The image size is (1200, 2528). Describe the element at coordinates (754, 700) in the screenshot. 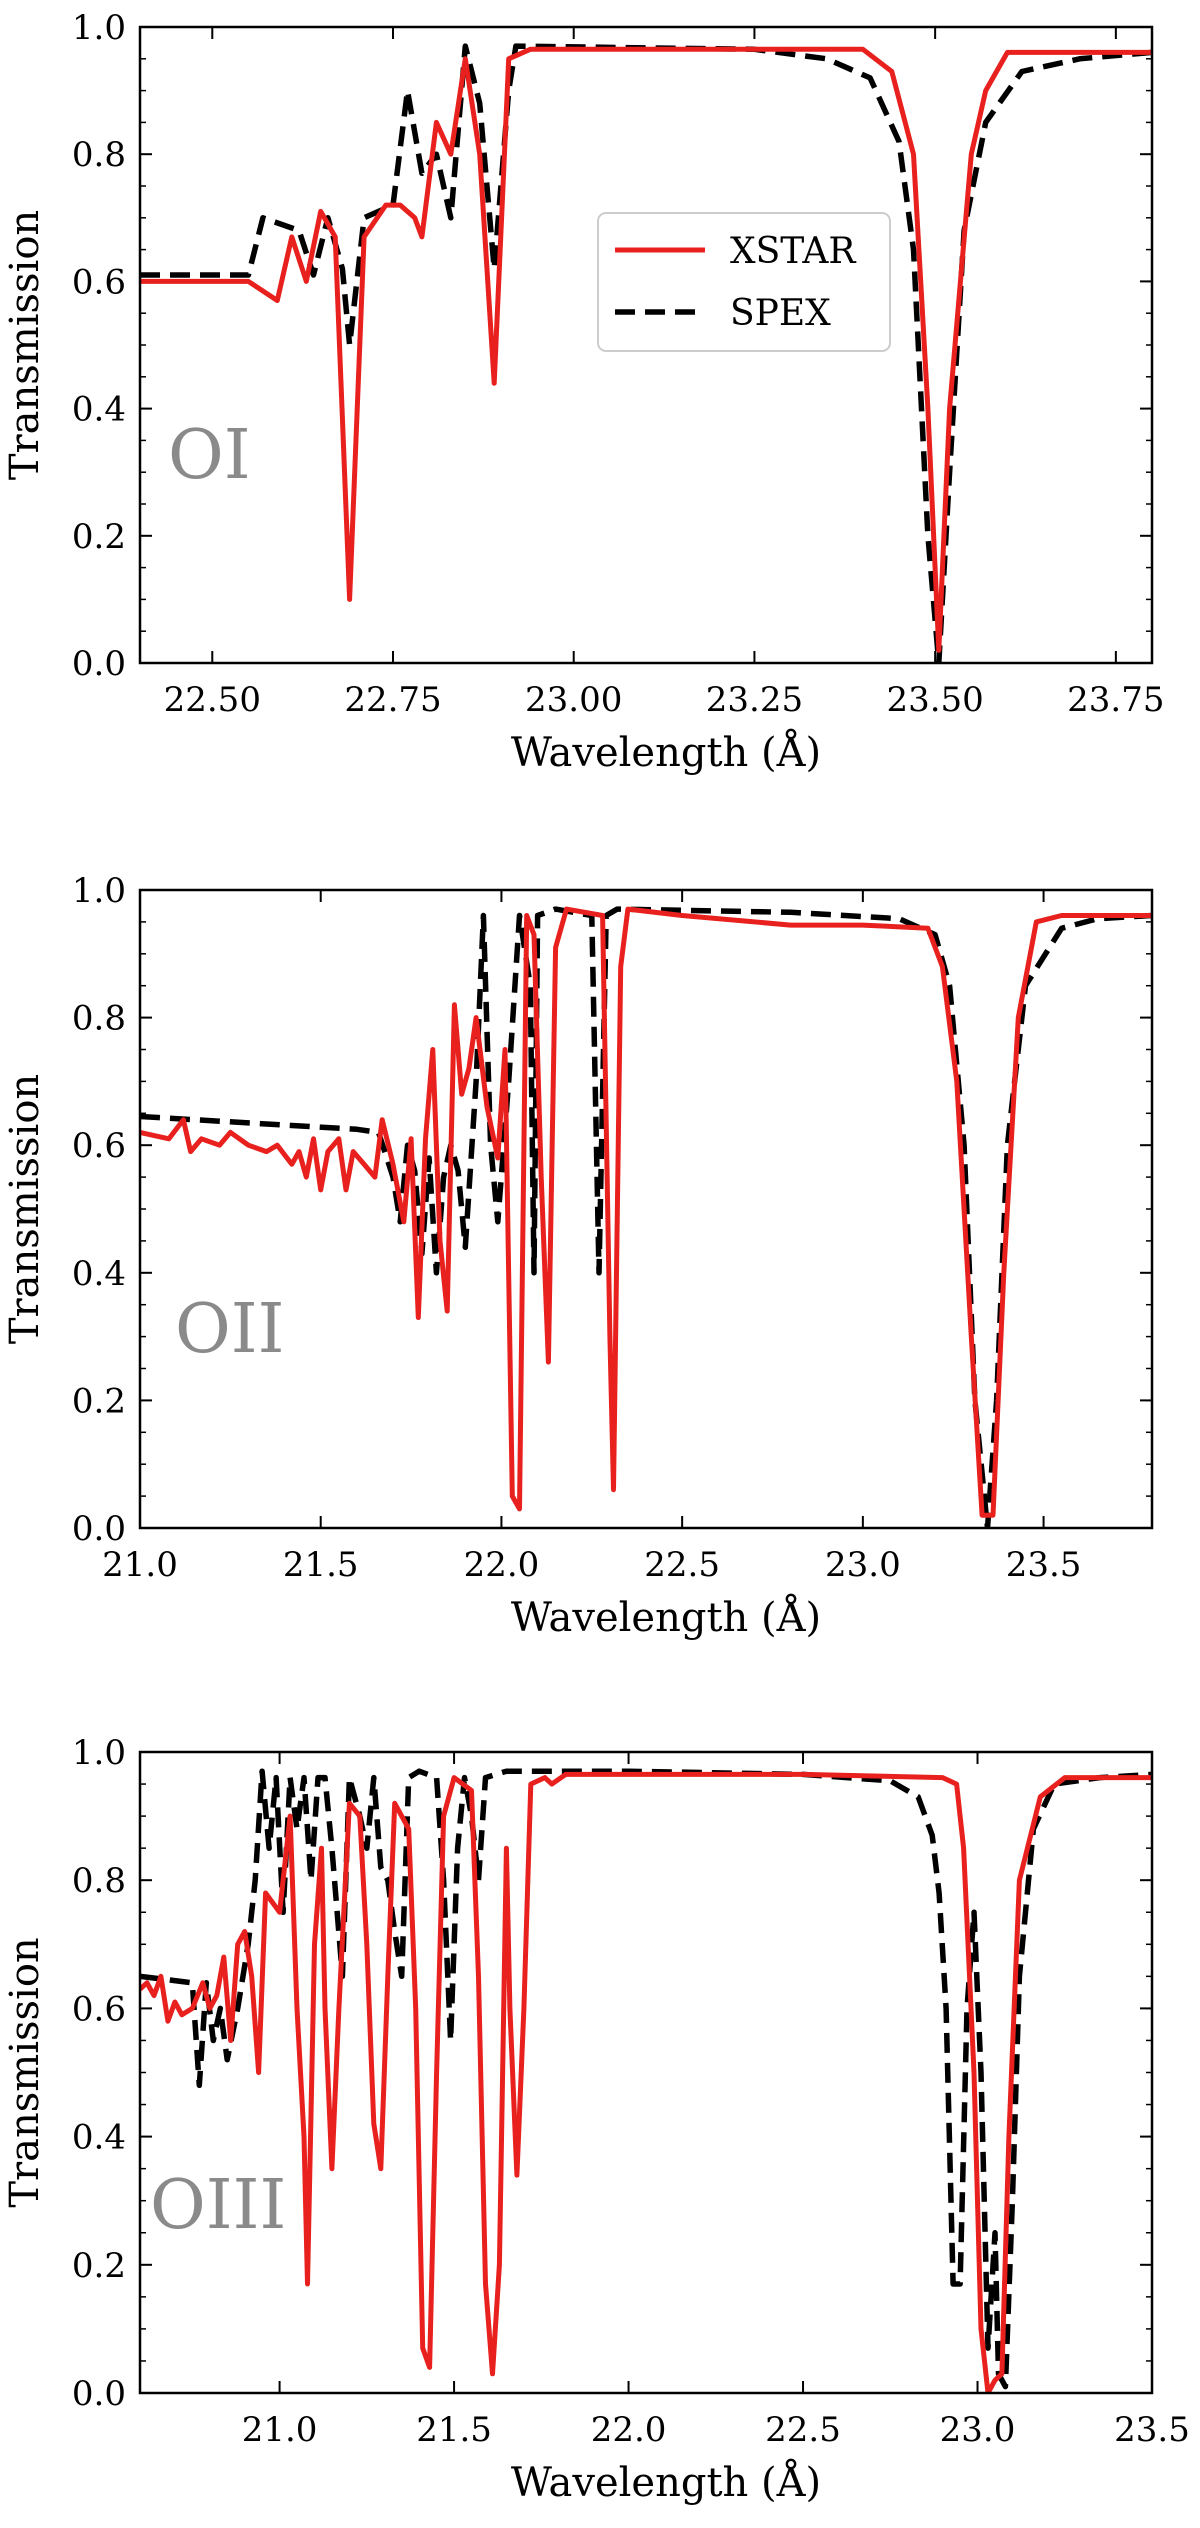

I see `x-tick-label: 23.25` at that location.